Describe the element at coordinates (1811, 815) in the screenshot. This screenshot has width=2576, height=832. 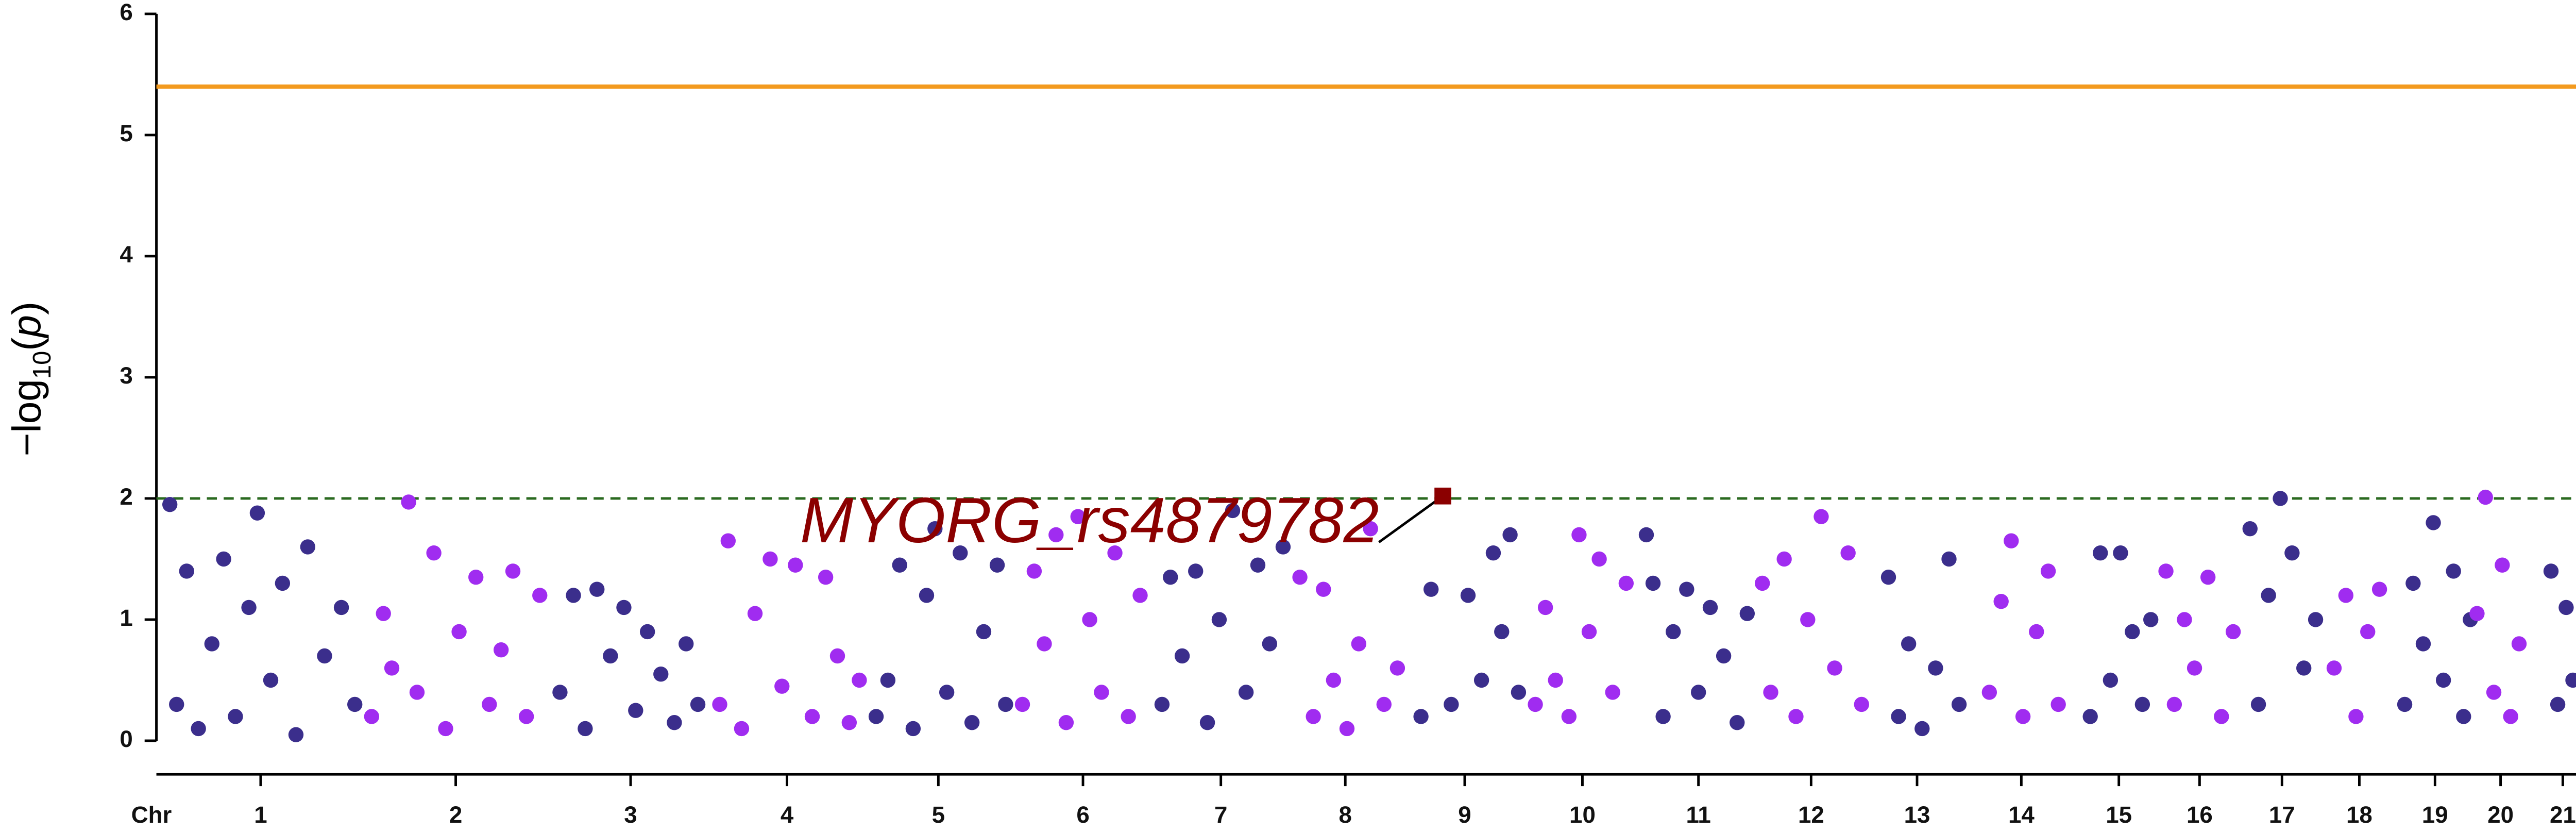
I see `x-tick-label: 12` at that location.